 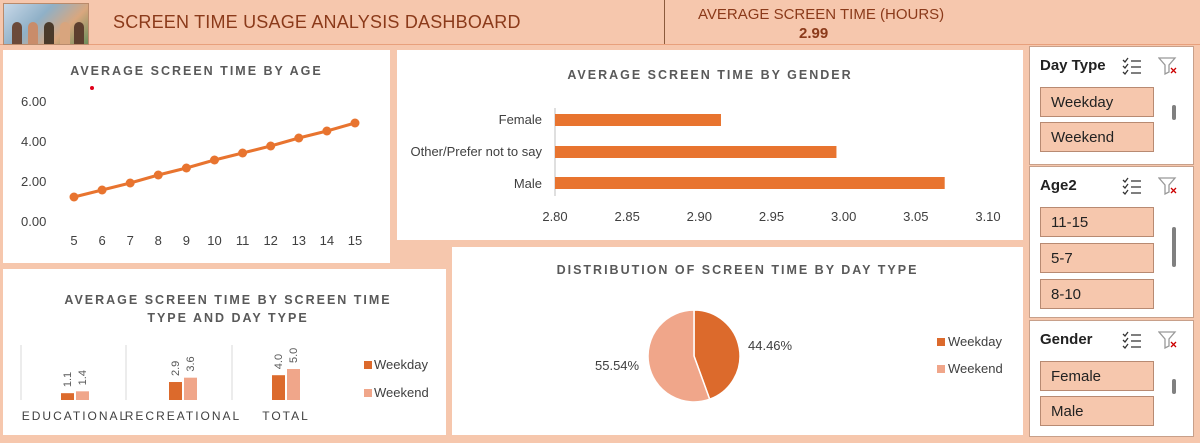 I want to click on type-data-label: 4.0, so click(x=279, y=361).